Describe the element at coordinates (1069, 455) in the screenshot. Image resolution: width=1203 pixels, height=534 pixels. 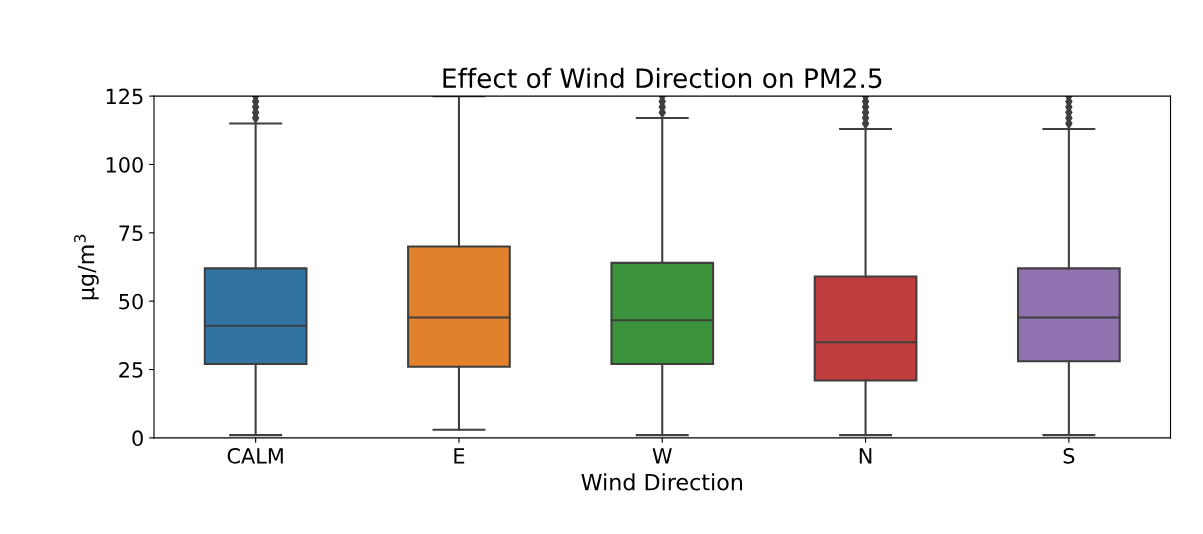
I see `x-tick-label: S` at that location.